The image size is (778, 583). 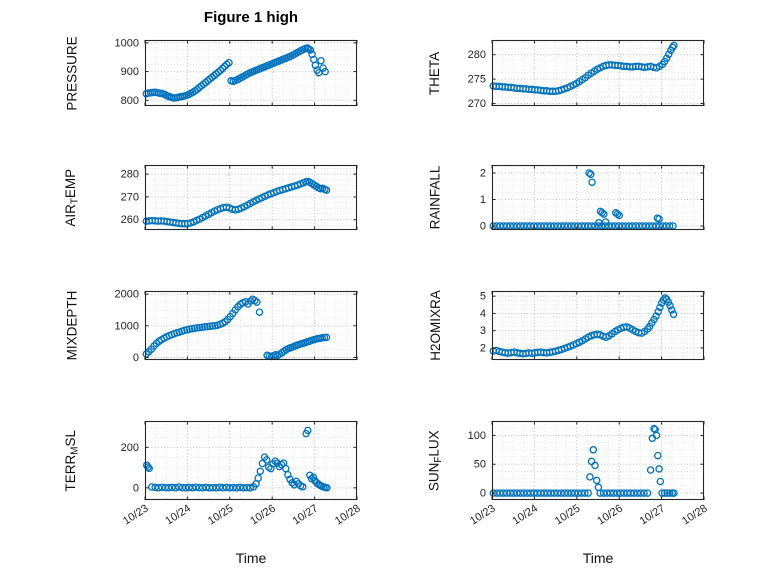 What do you see at coordinates (480, 465) in the screenshot?
I see `svg-text: 50` at bounding box center [480, 465].